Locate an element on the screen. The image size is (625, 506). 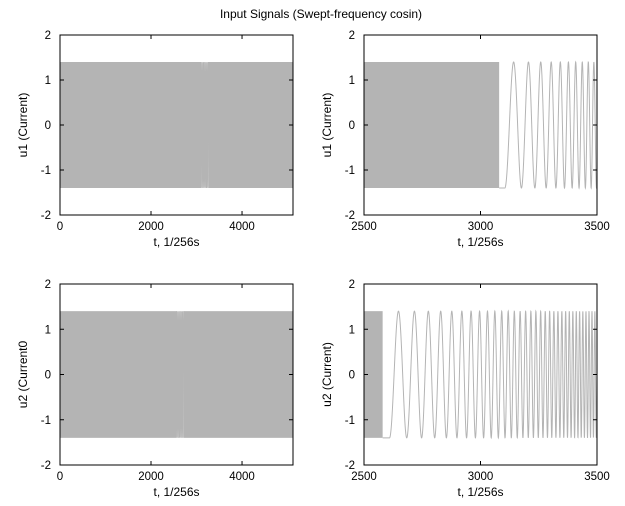
y-axis-label: u2 (Current) is located at coordinates (327, 374).